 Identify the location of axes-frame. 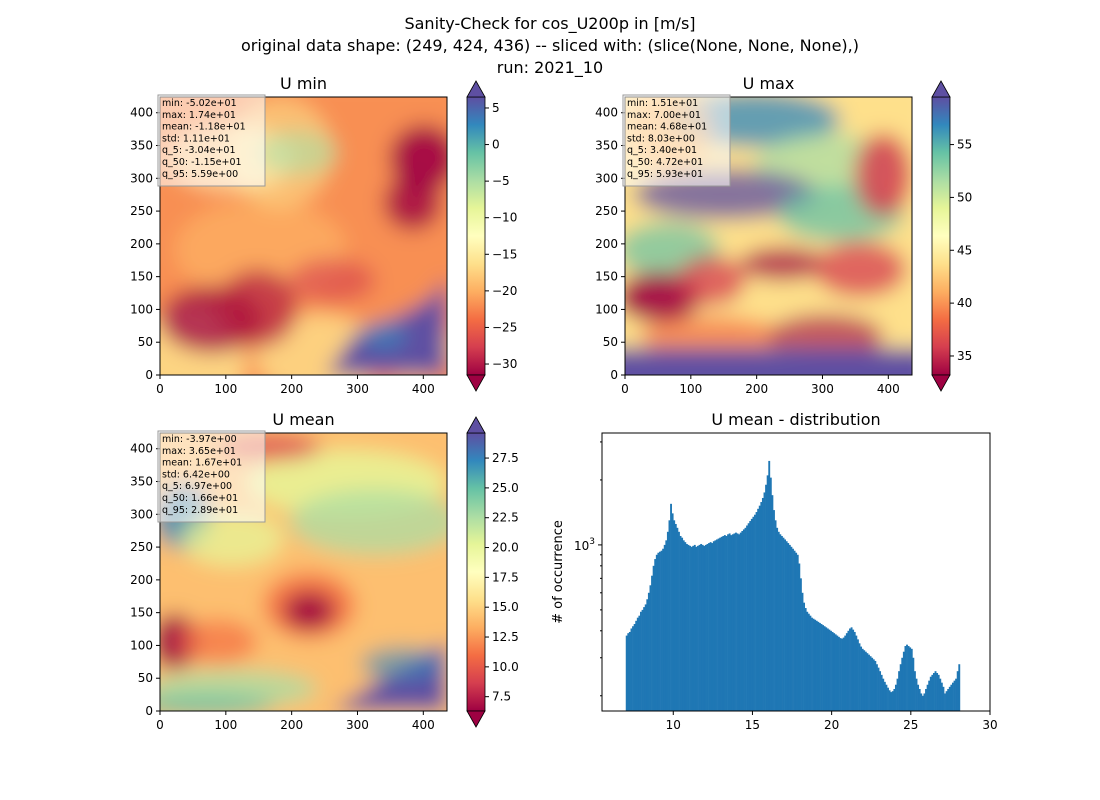
(303, 572).